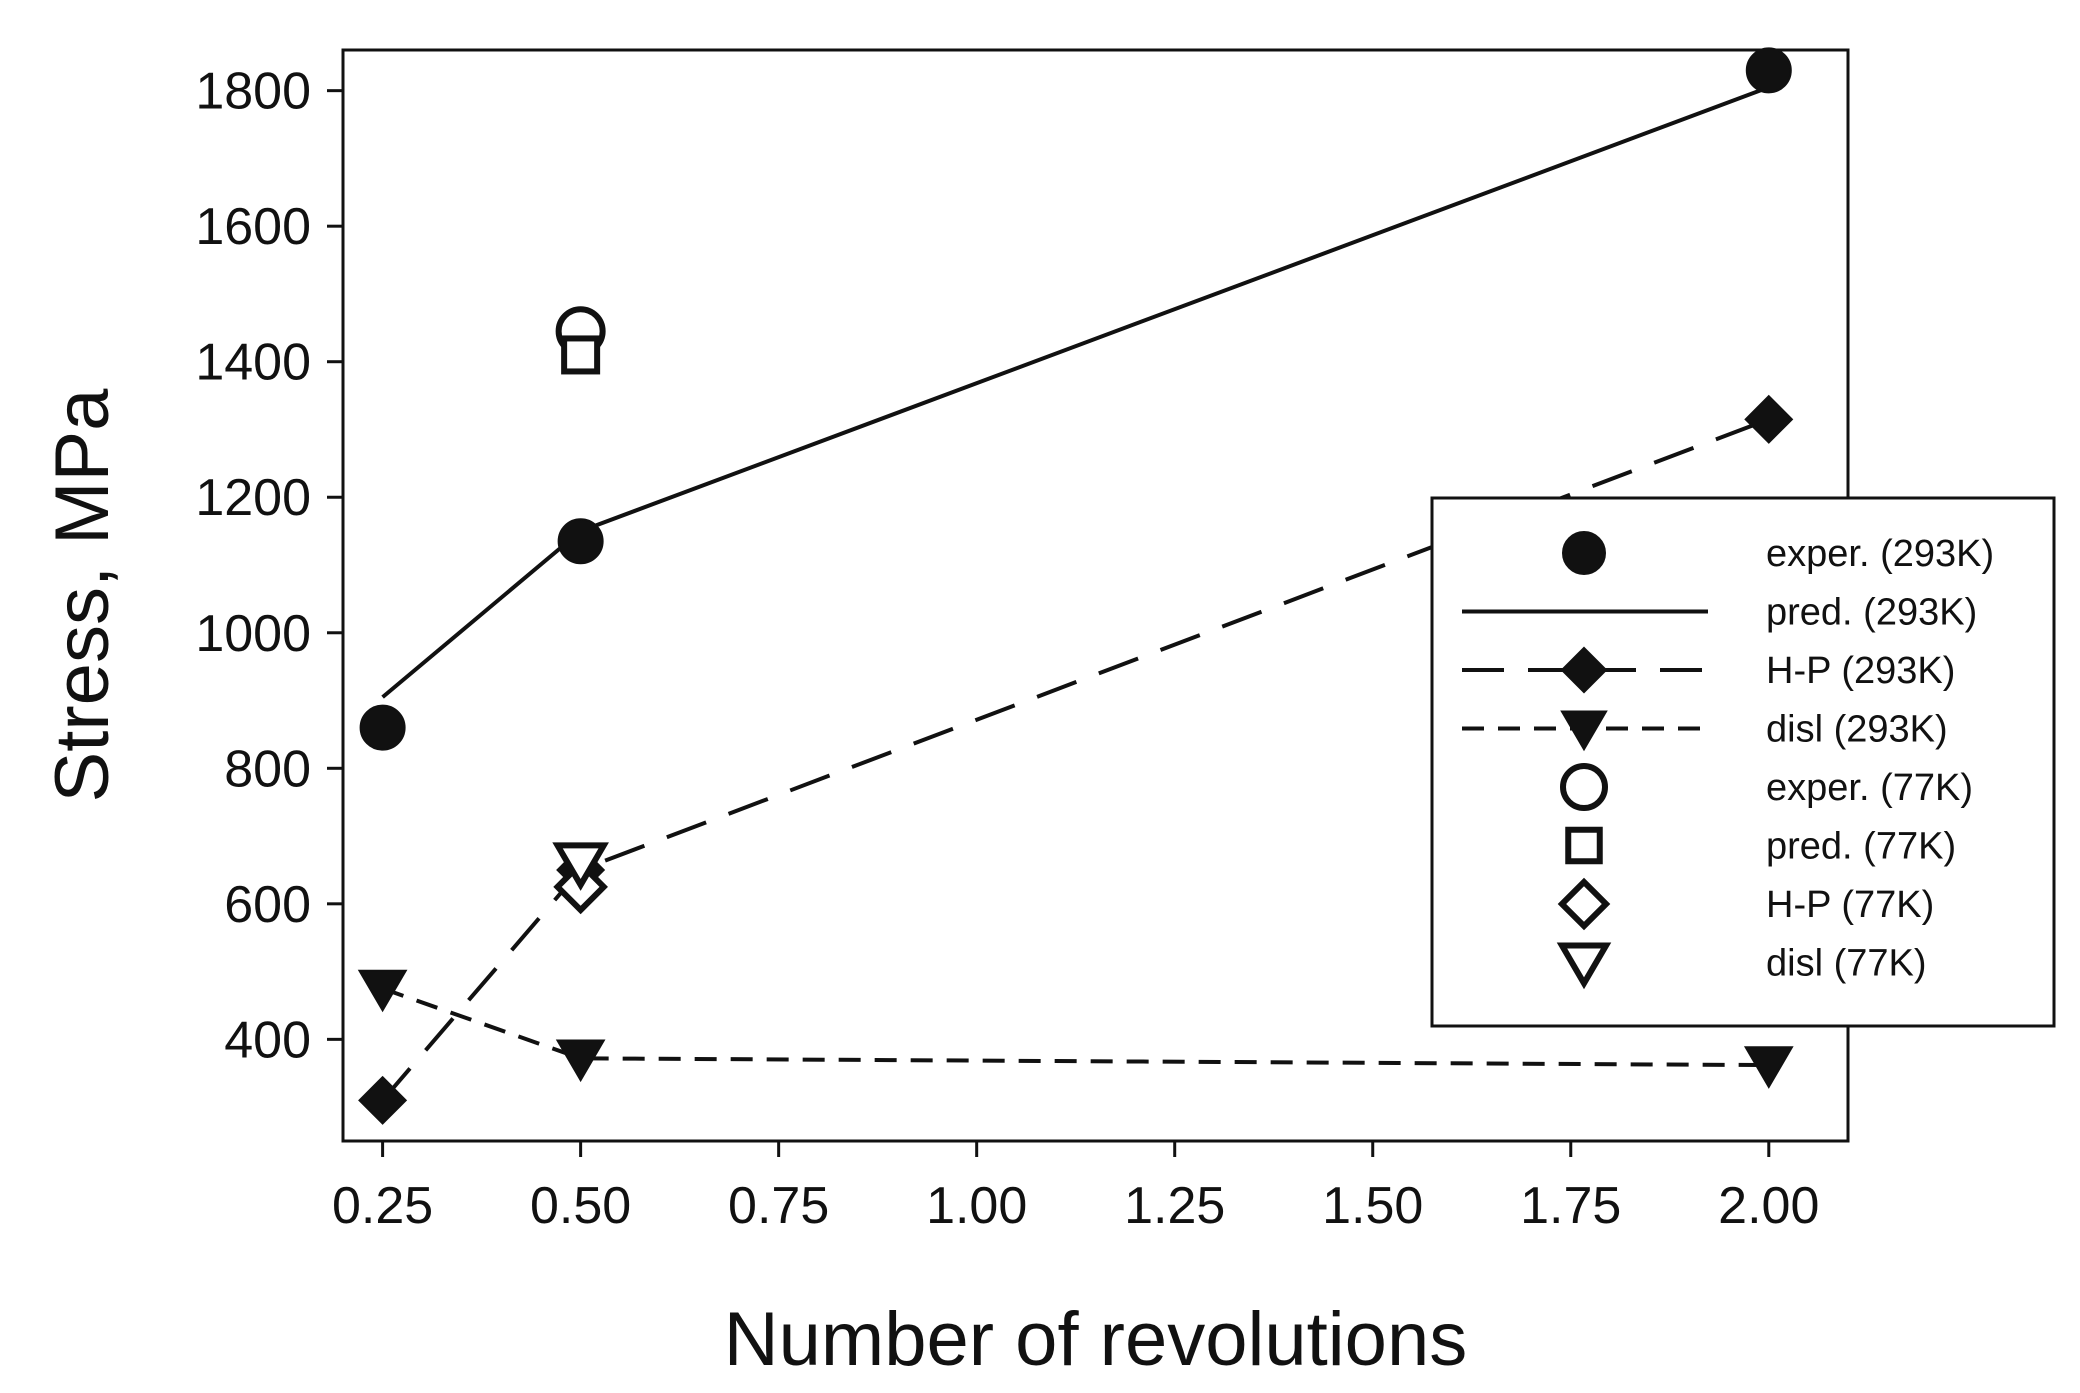  I want to click on y-tick-label: 1400, so click(253, 363).